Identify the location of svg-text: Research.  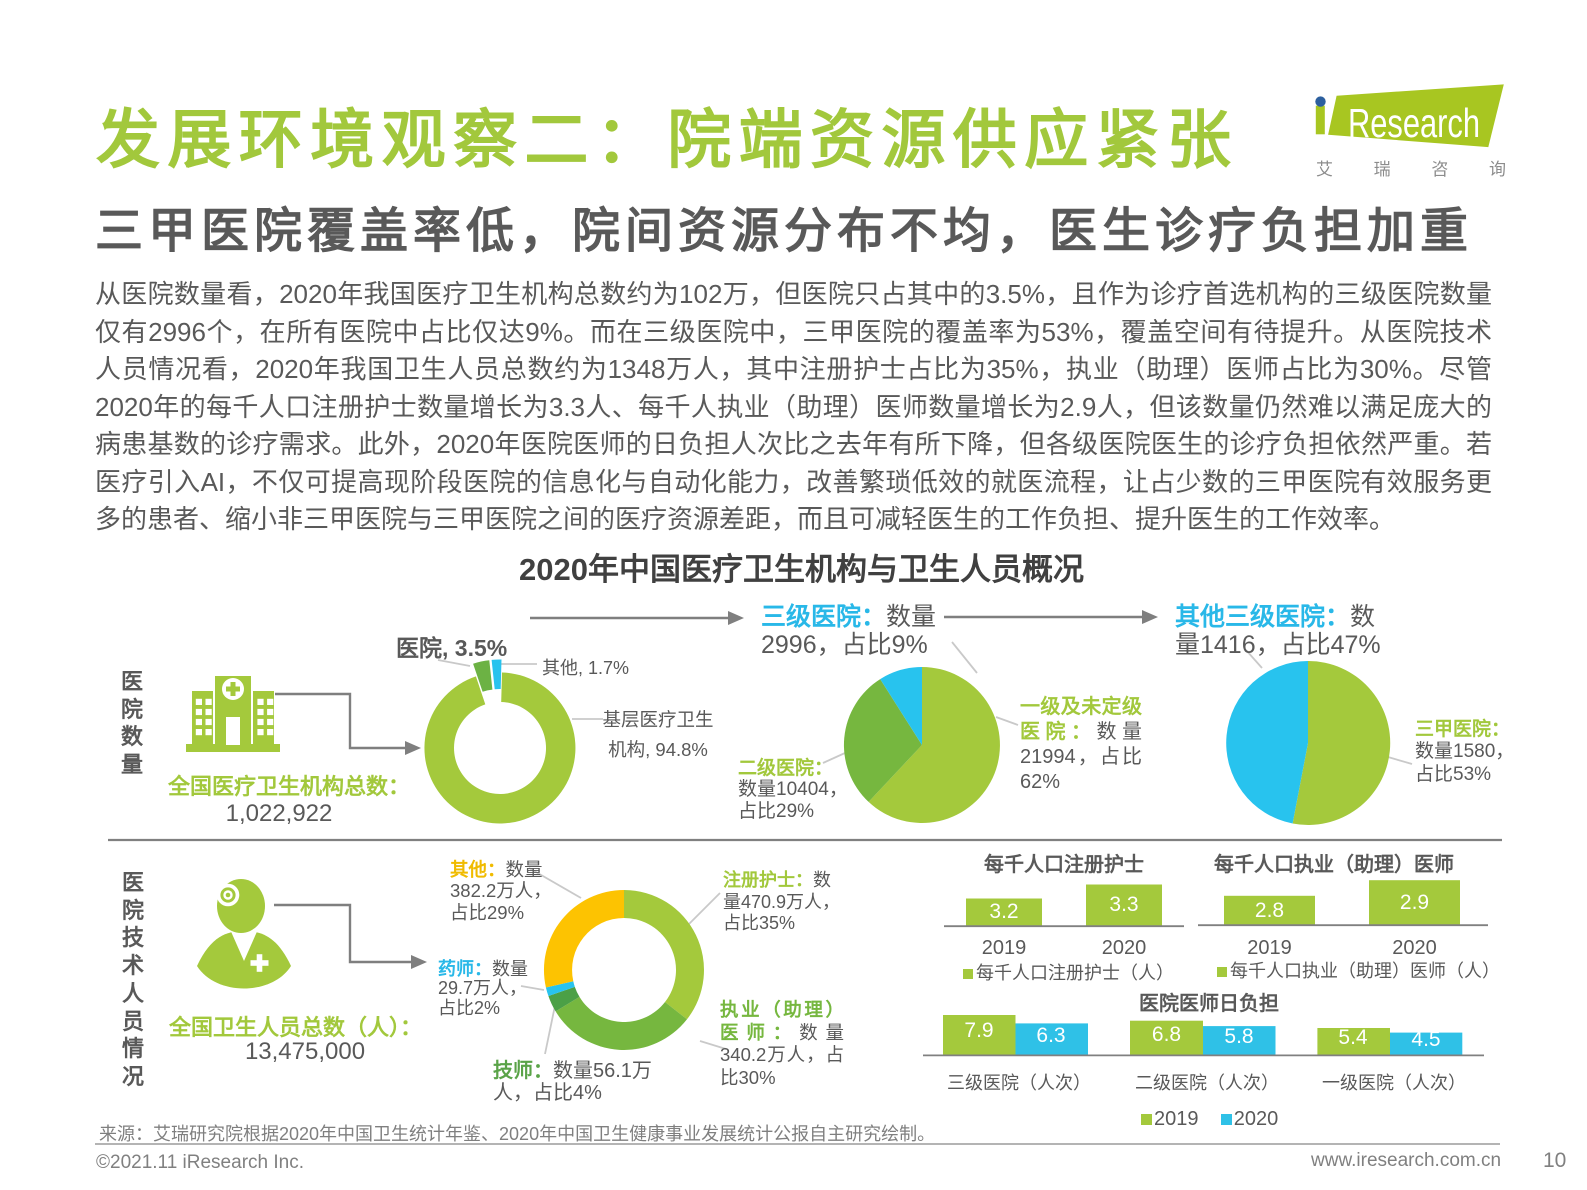
(1414, 123).